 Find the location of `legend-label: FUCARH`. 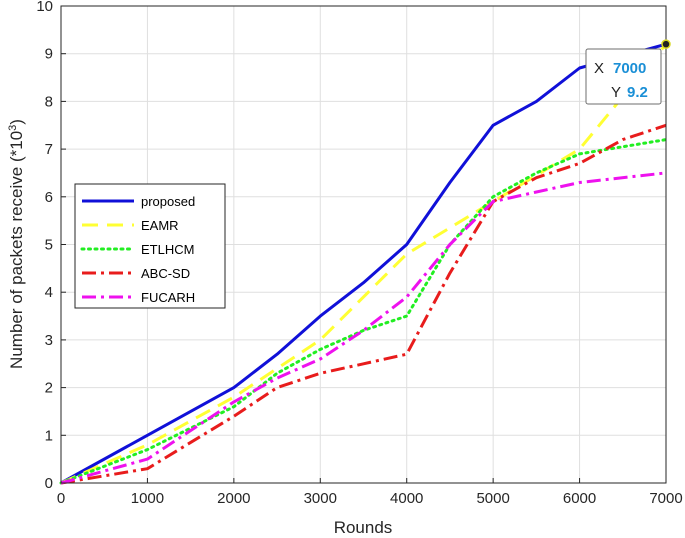

legend-label: FUCARH is located at coordinates (168, 297).